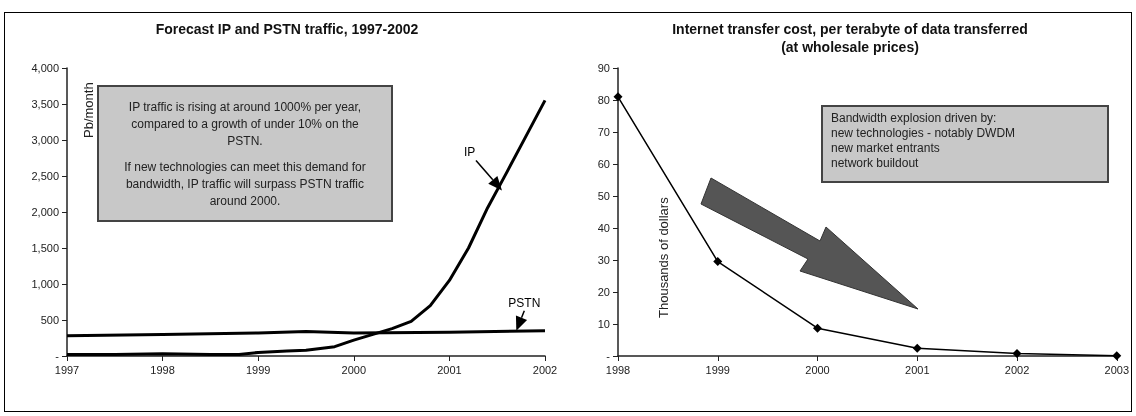 This screenshot has height=416, width=1136. What do you see at coordinates (45, 284) in the screenshot?
I see `y-tick-label: 1,000` at bounding box center [45, 284].